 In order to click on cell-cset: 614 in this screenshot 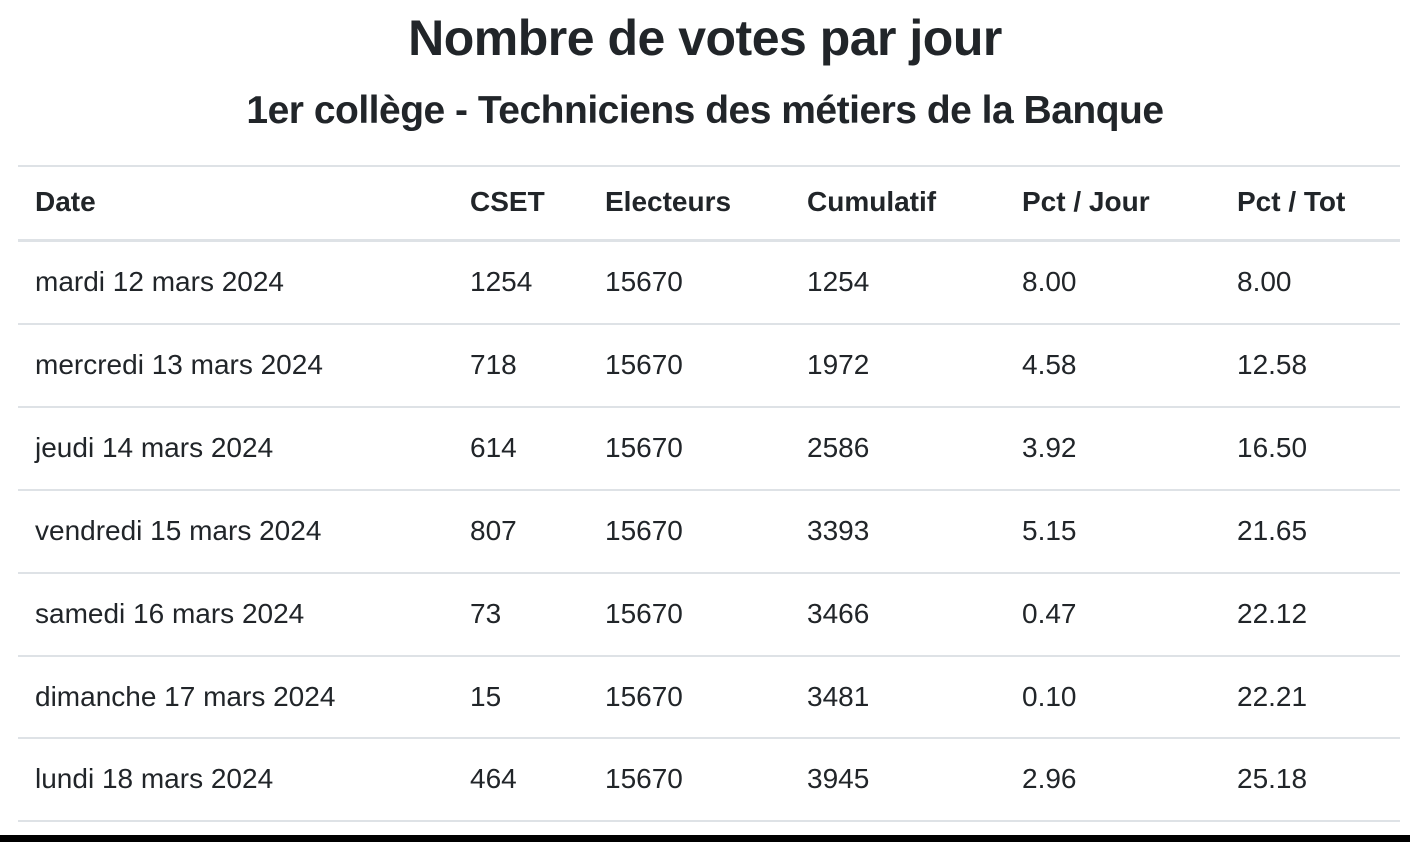, I will do `click(520, 448)`.